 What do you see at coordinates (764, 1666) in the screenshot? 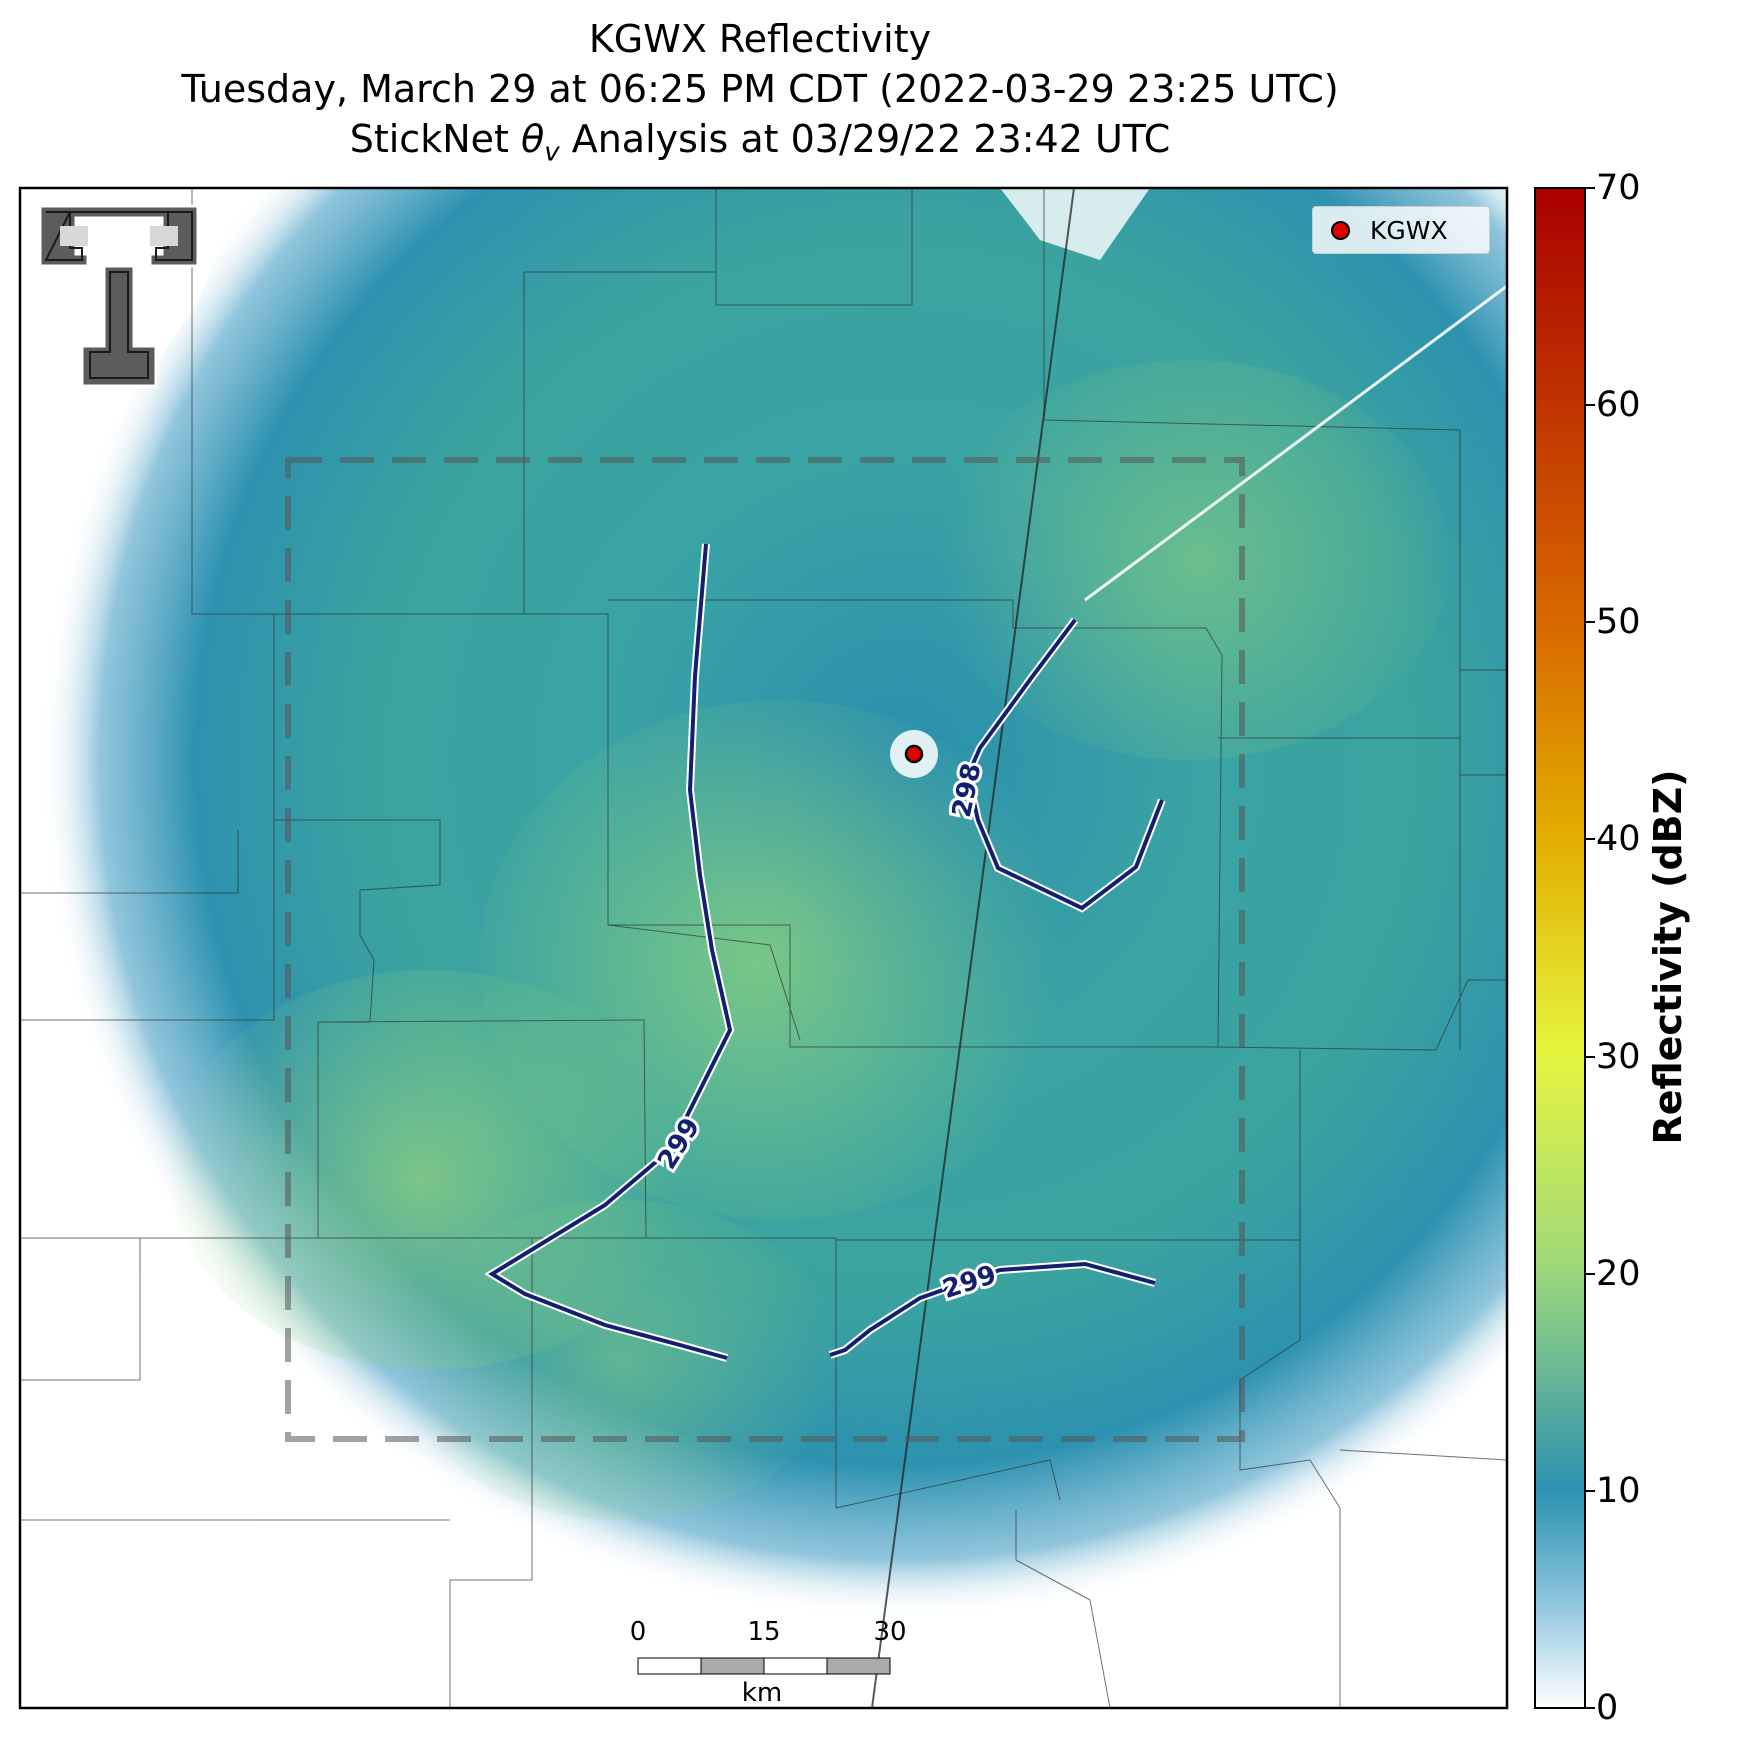
I see `scale-bar` at bounding box center [764, 1666].